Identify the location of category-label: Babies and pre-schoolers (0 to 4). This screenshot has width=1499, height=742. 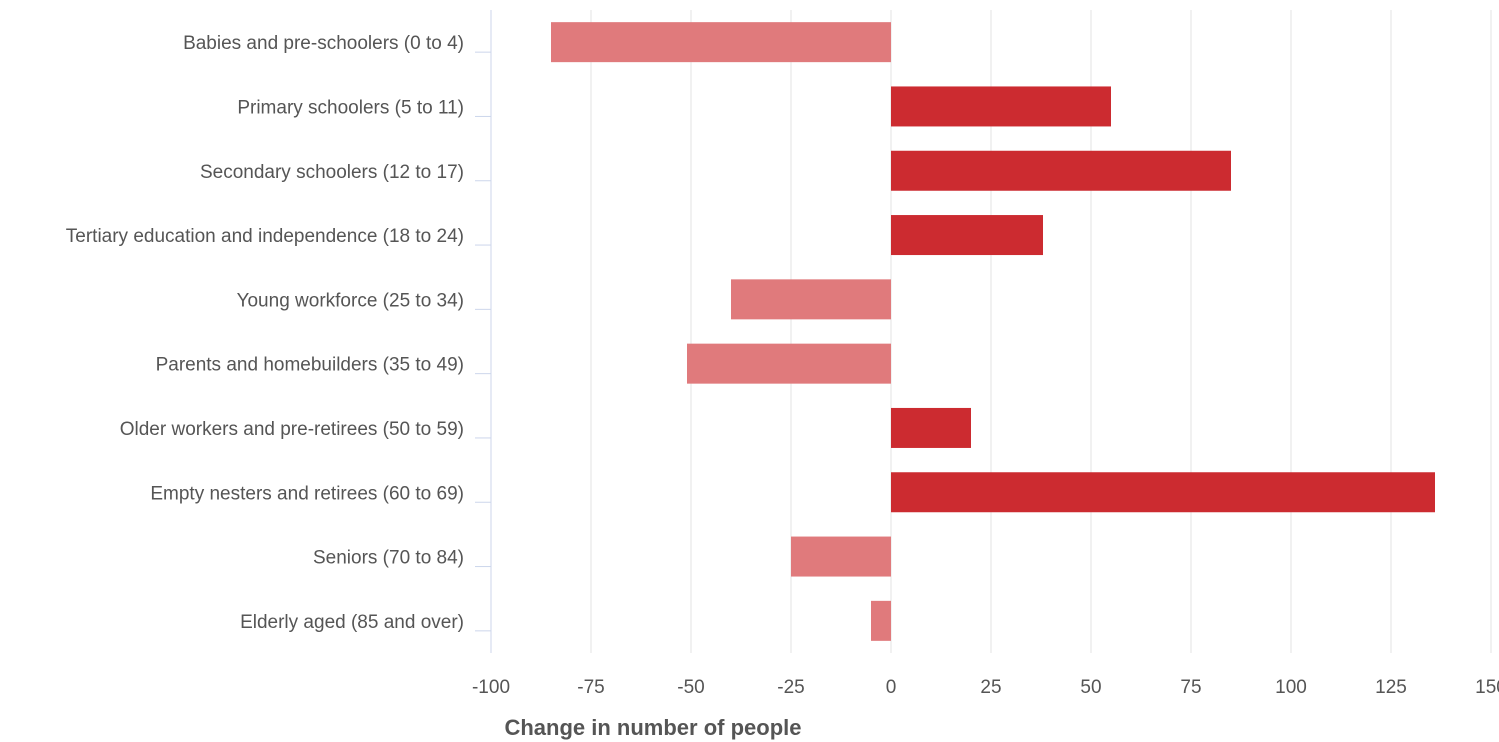
(323, 43).